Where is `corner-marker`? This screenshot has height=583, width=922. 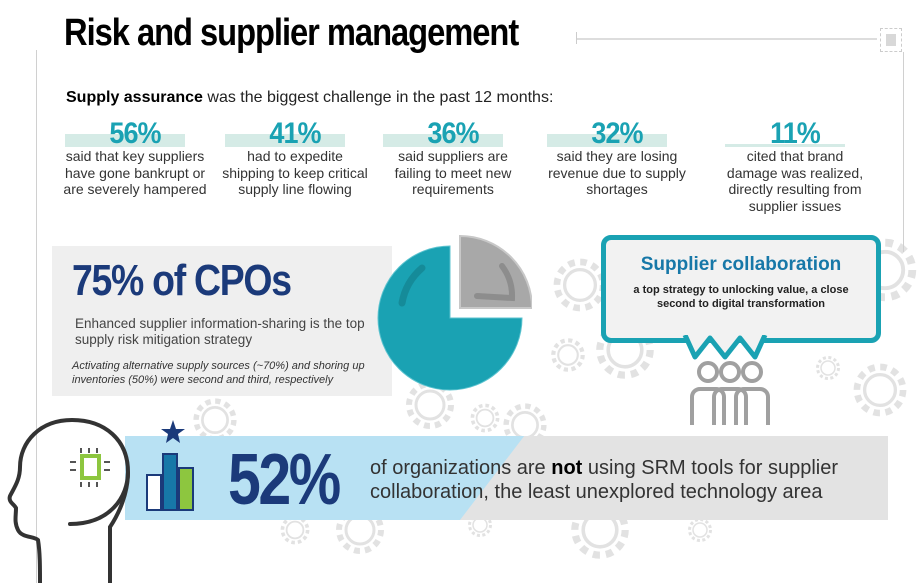
corner-marker is located at coordinates (891, 40).